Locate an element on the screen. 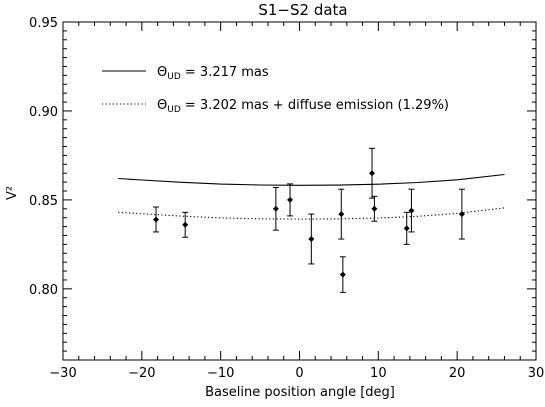  x-tick-label: −10 is located at coordinates (220, 373).